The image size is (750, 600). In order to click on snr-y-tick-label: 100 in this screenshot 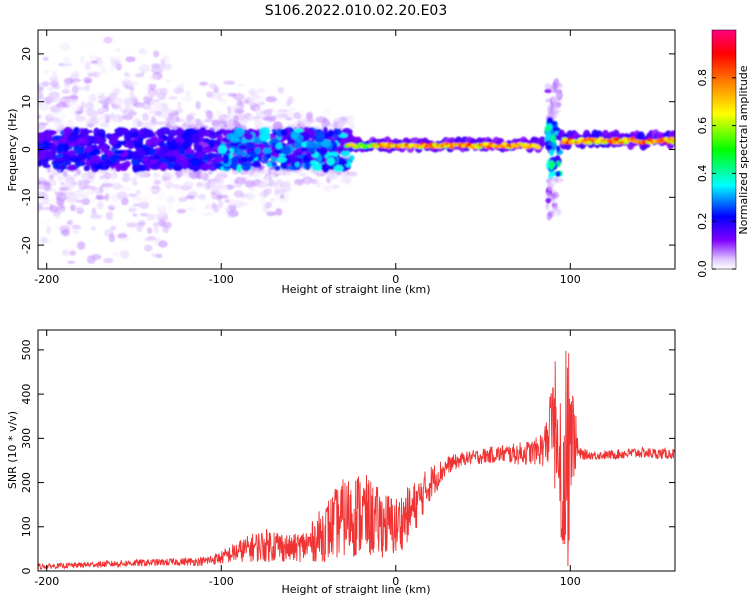, I will do `click(26, 526)`.